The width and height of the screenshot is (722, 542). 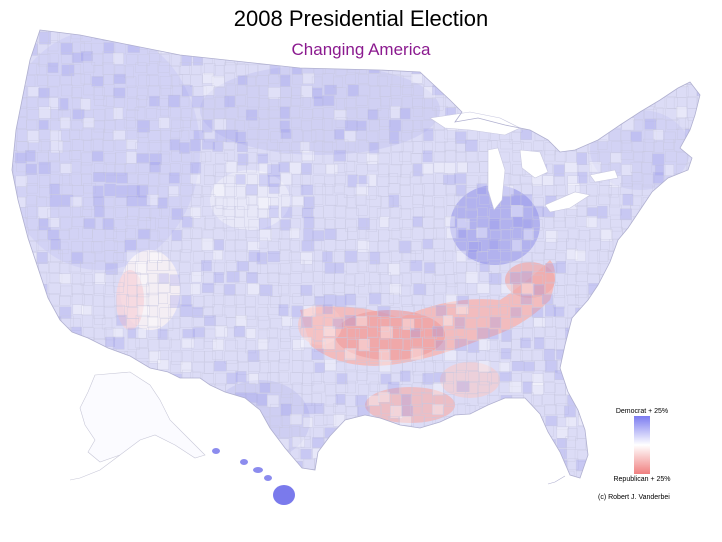 What do you see at coordinates (556, 480) in the screenshot?
I see `florida-keys` at bounding box center [556, 480].